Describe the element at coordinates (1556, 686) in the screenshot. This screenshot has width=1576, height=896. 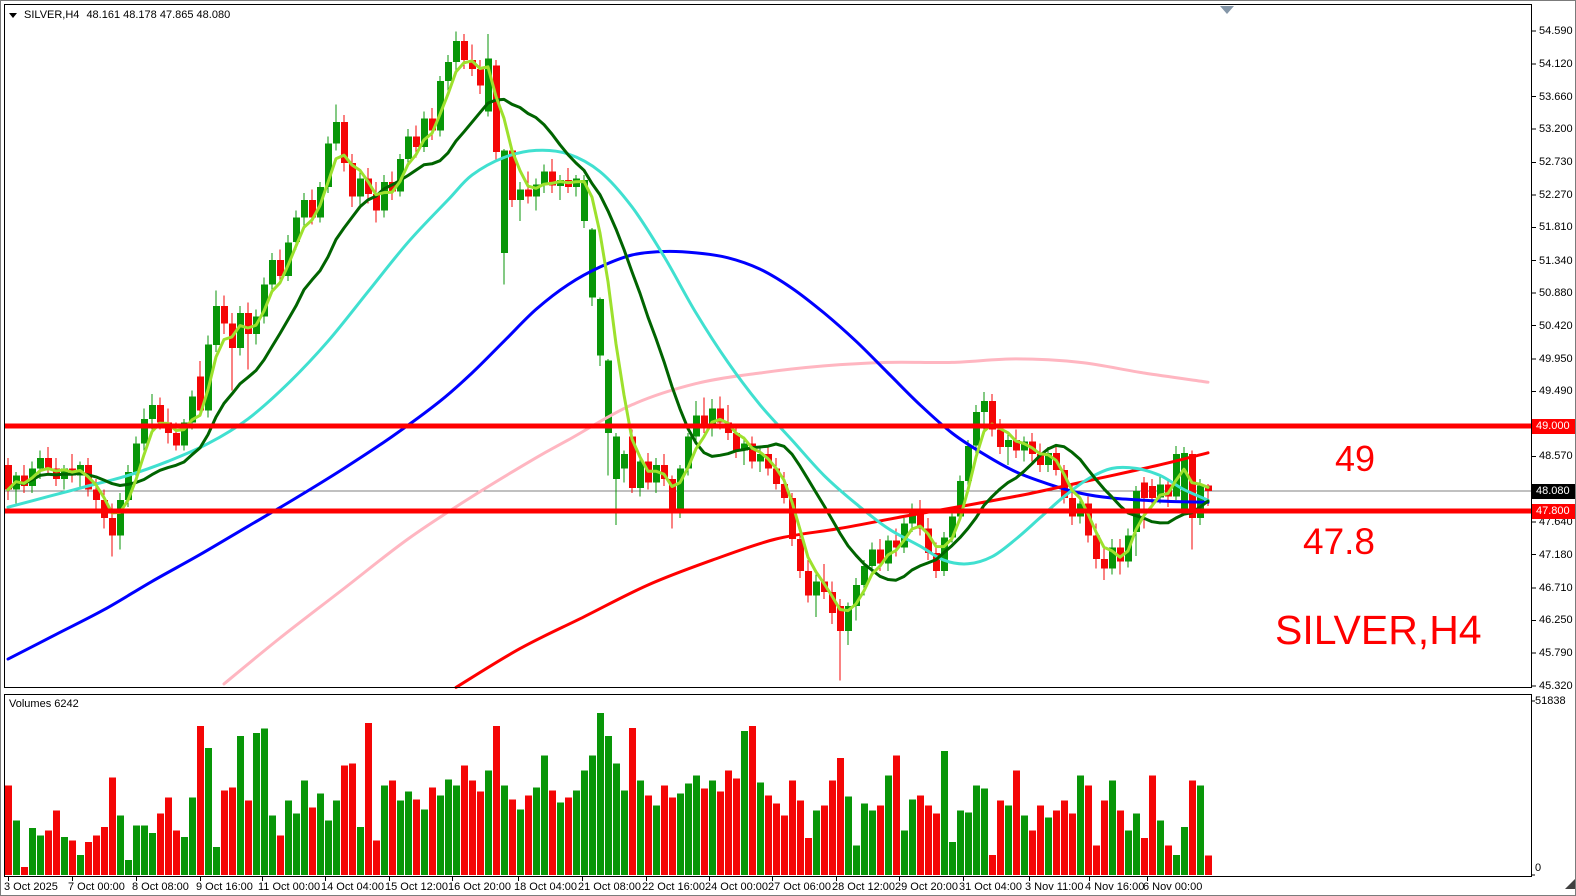
I see `price-tick-label: 45.320` at that location.